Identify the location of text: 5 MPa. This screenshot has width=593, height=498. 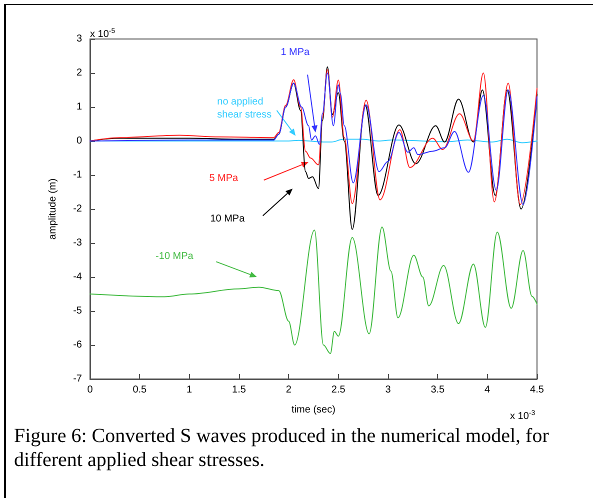
(224, 178).